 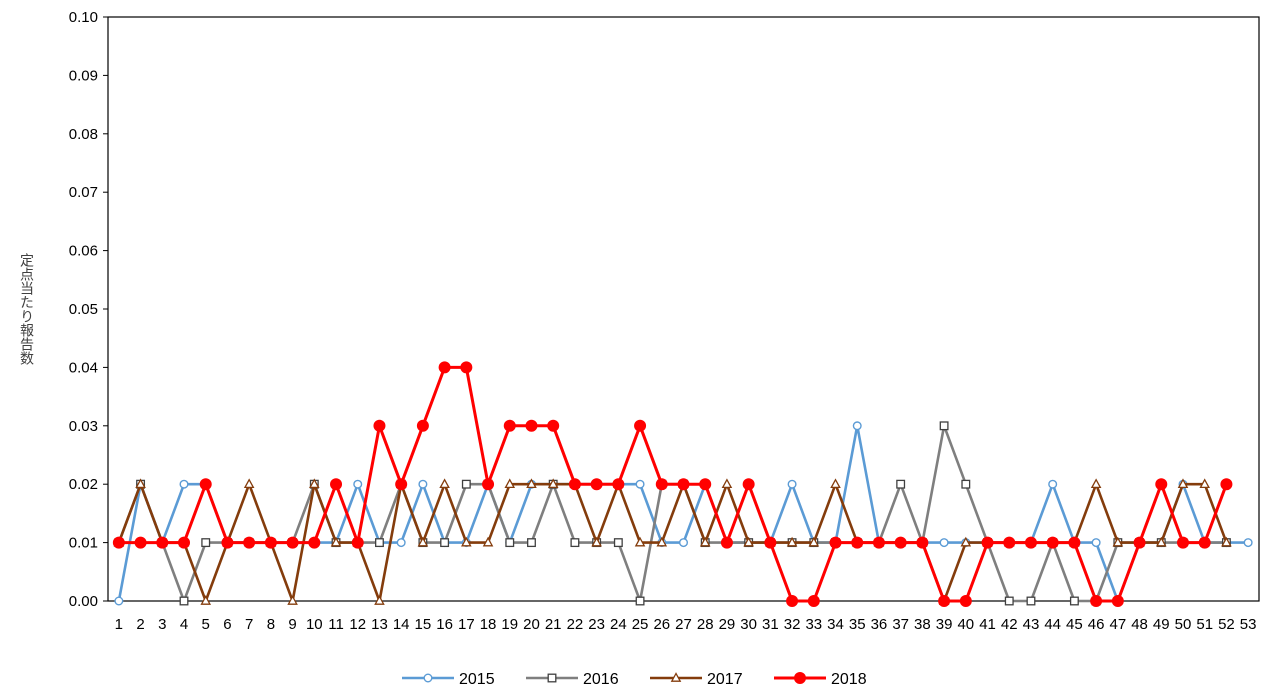 I want to click on x-tick-label: 27, so click(x=683, y=624).